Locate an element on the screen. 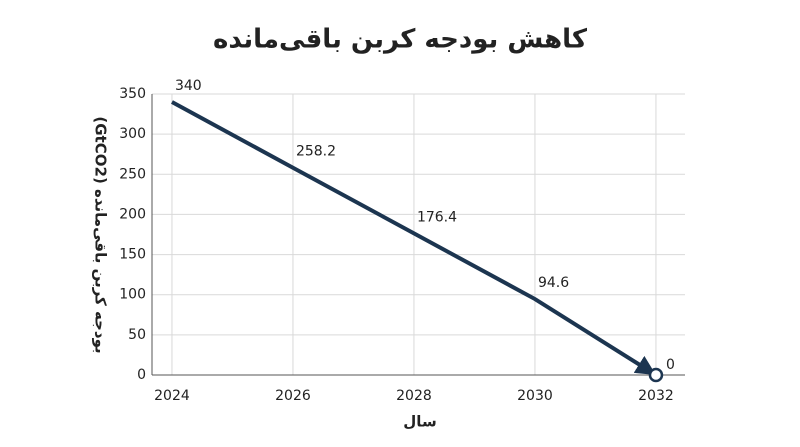 The width and height of the screenshot is (800, 447). x-tick-label: 2032 is located at coordinates (656, 396).